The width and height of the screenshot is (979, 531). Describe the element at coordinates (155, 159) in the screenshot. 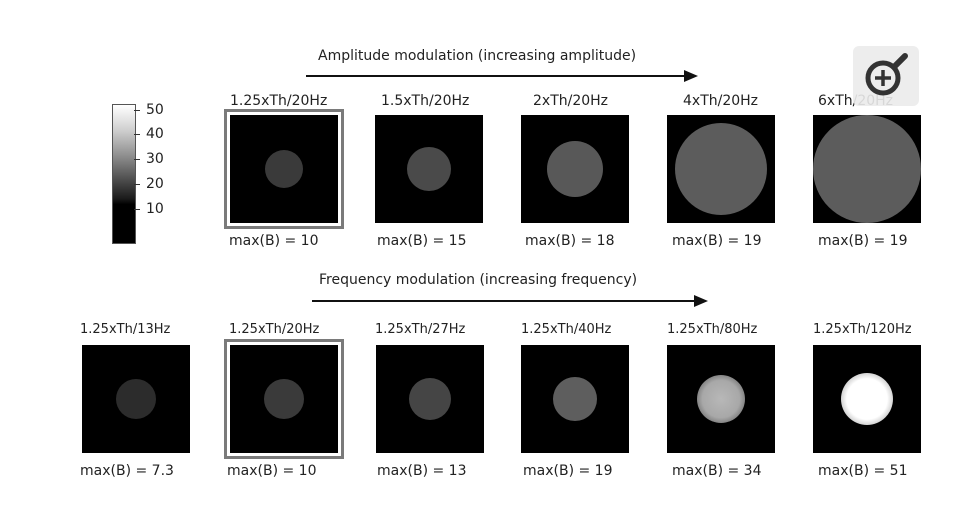

I see `colorbar-tick-label: 30` at that location.